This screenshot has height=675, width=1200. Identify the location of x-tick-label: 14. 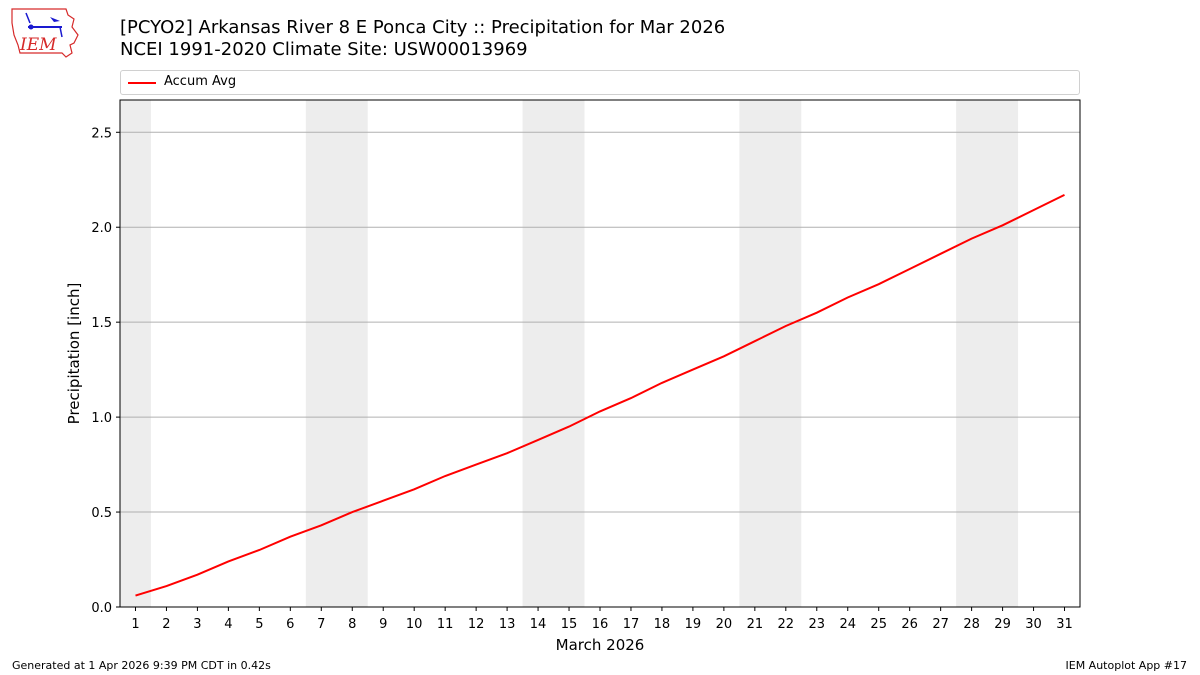
(538, 624).